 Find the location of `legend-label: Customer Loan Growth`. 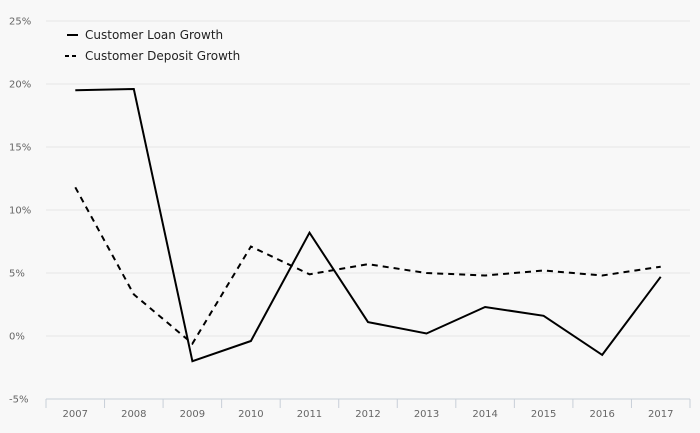

legend-label: Customer Loan Growth is located at coordinates (154, 35).